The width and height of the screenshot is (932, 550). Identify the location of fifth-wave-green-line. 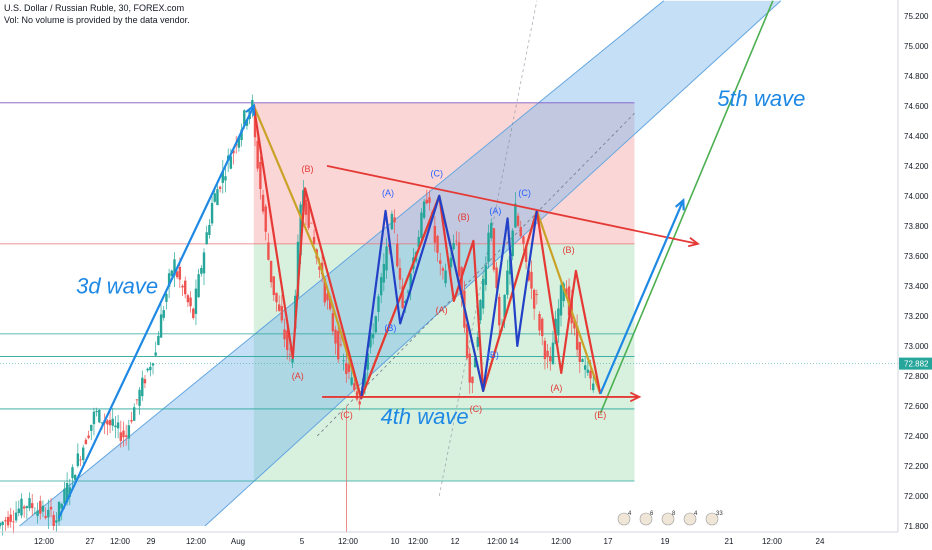
(686, 207).